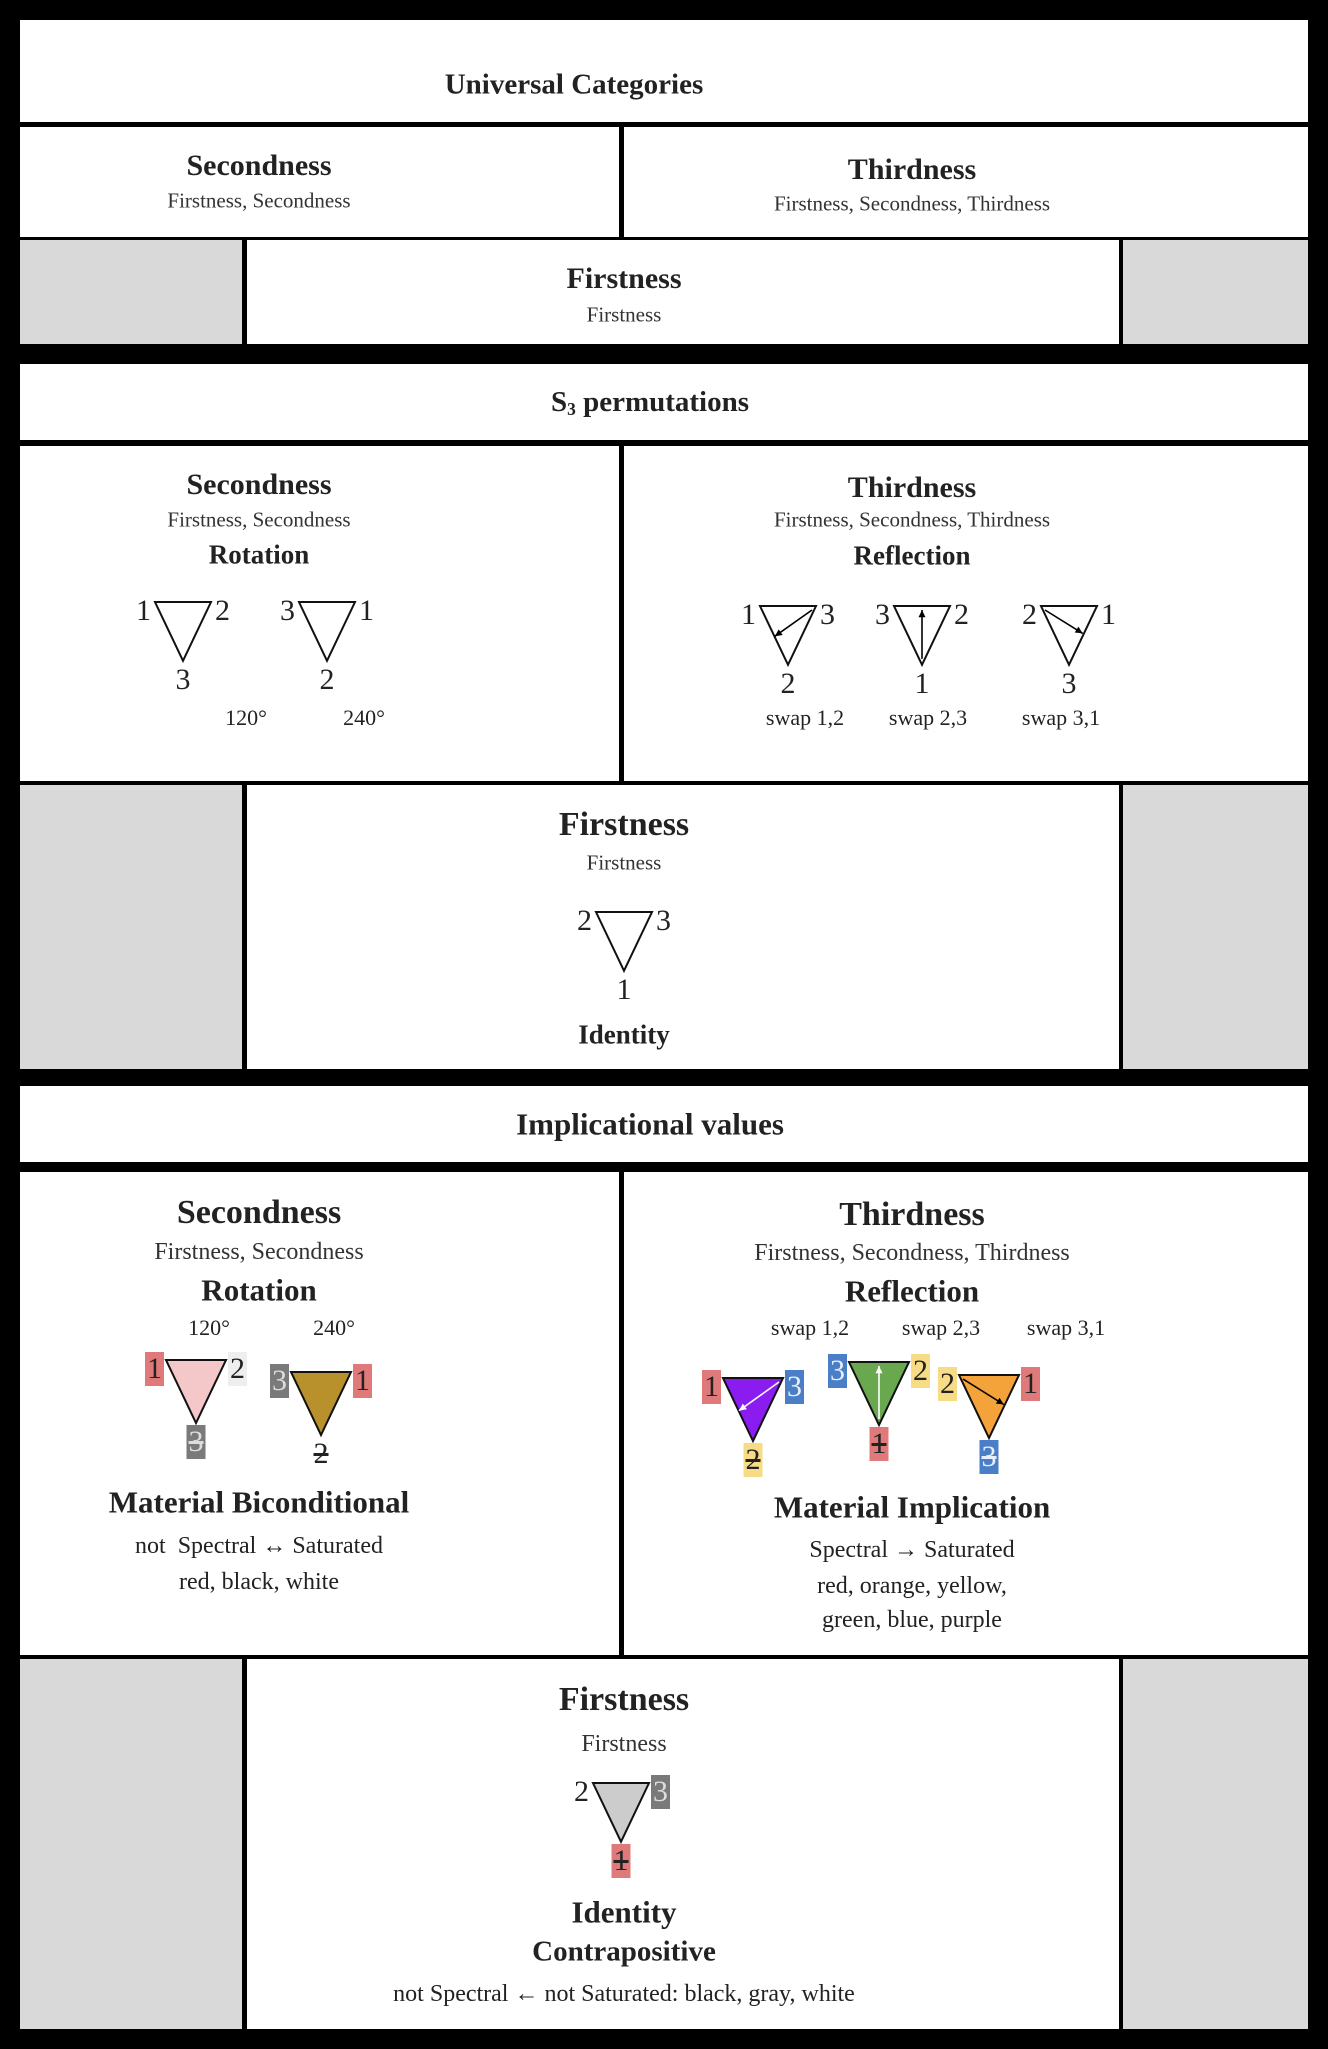  What do you see at coordinates (259, 554) in the screenshot?
I see `s3-secondness-operation: Rotation` at bounding box center [259, 554].